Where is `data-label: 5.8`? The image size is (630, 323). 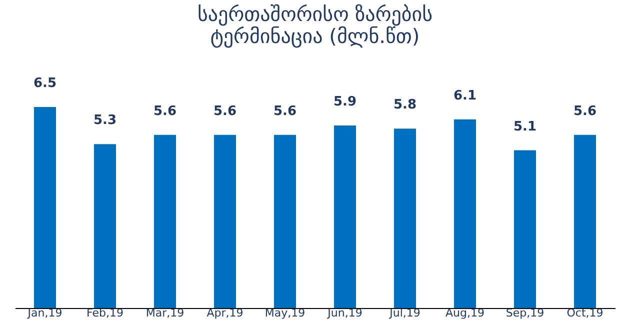 data-label: 5.8 is located at coordinates (405, 105).